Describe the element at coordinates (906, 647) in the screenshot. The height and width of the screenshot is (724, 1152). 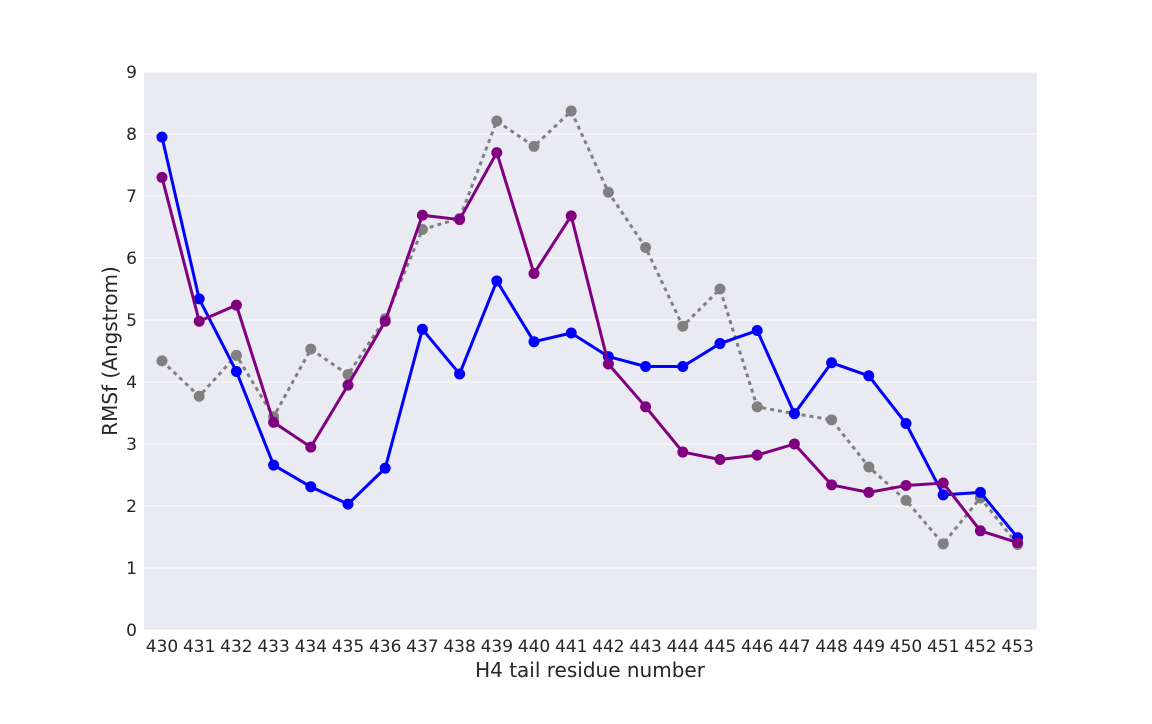
I see `x-tick-label: 450` at that location.